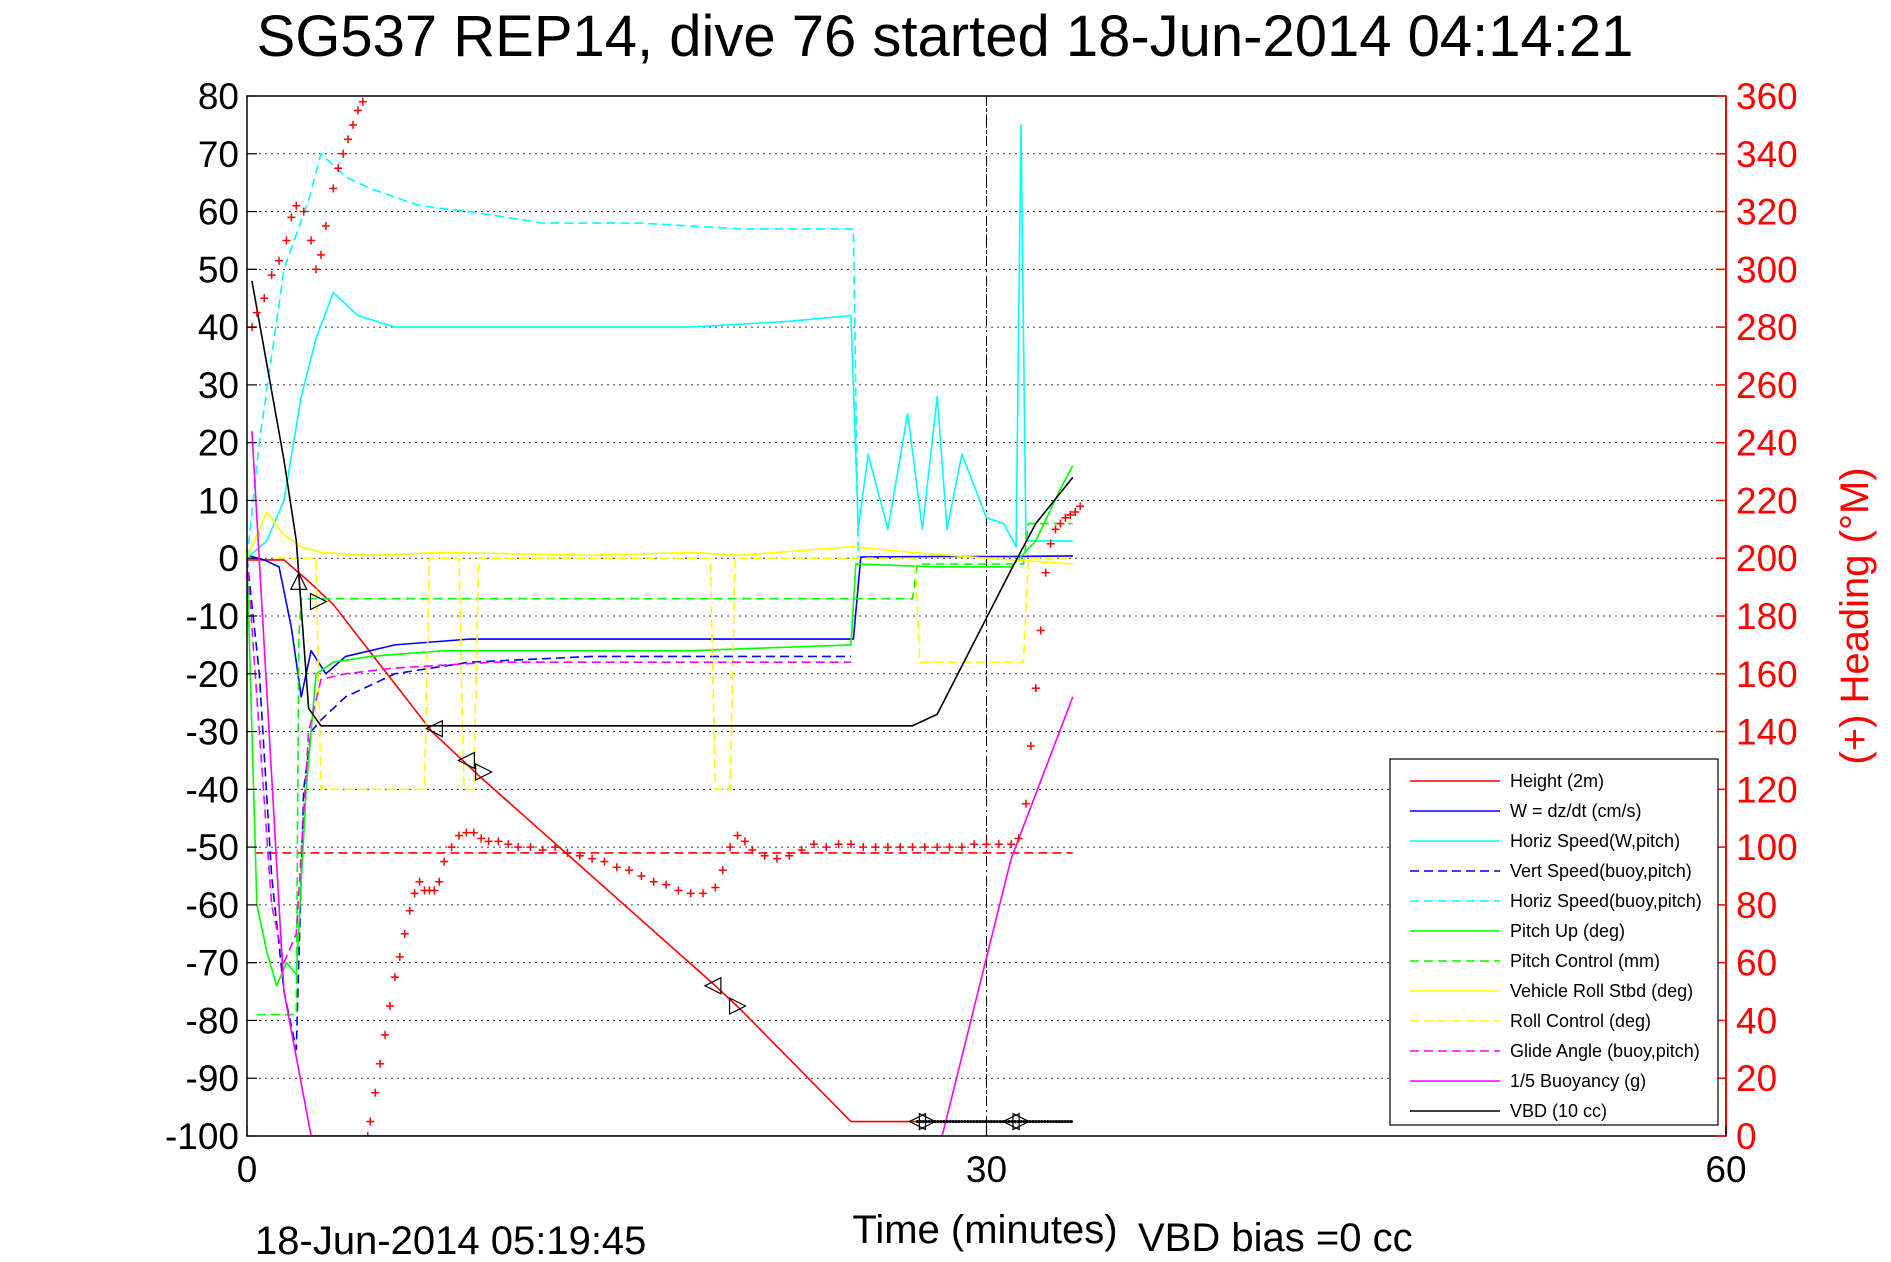 The height and width of the screenshot is (1262, 1891). I want to click on y-tick-label-right: 340, so click(1767, 154).